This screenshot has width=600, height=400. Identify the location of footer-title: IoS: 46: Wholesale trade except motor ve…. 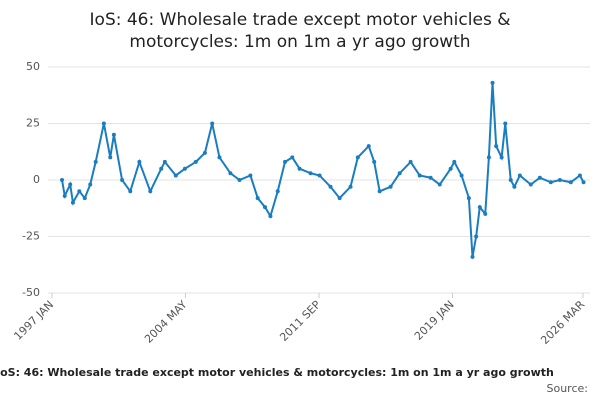
(277, 372).